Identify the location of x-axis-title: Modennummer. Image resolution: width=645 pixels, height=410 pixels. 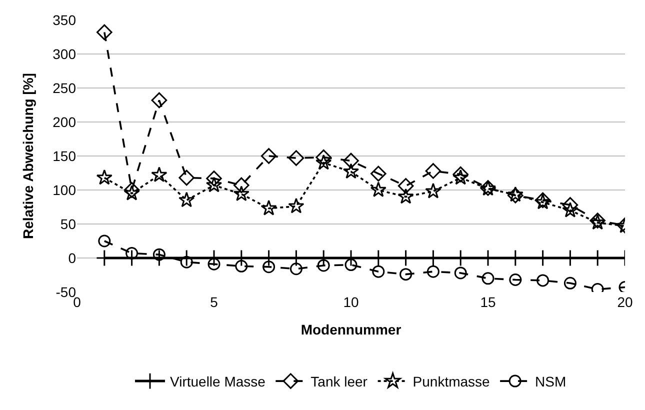
(351, 329).